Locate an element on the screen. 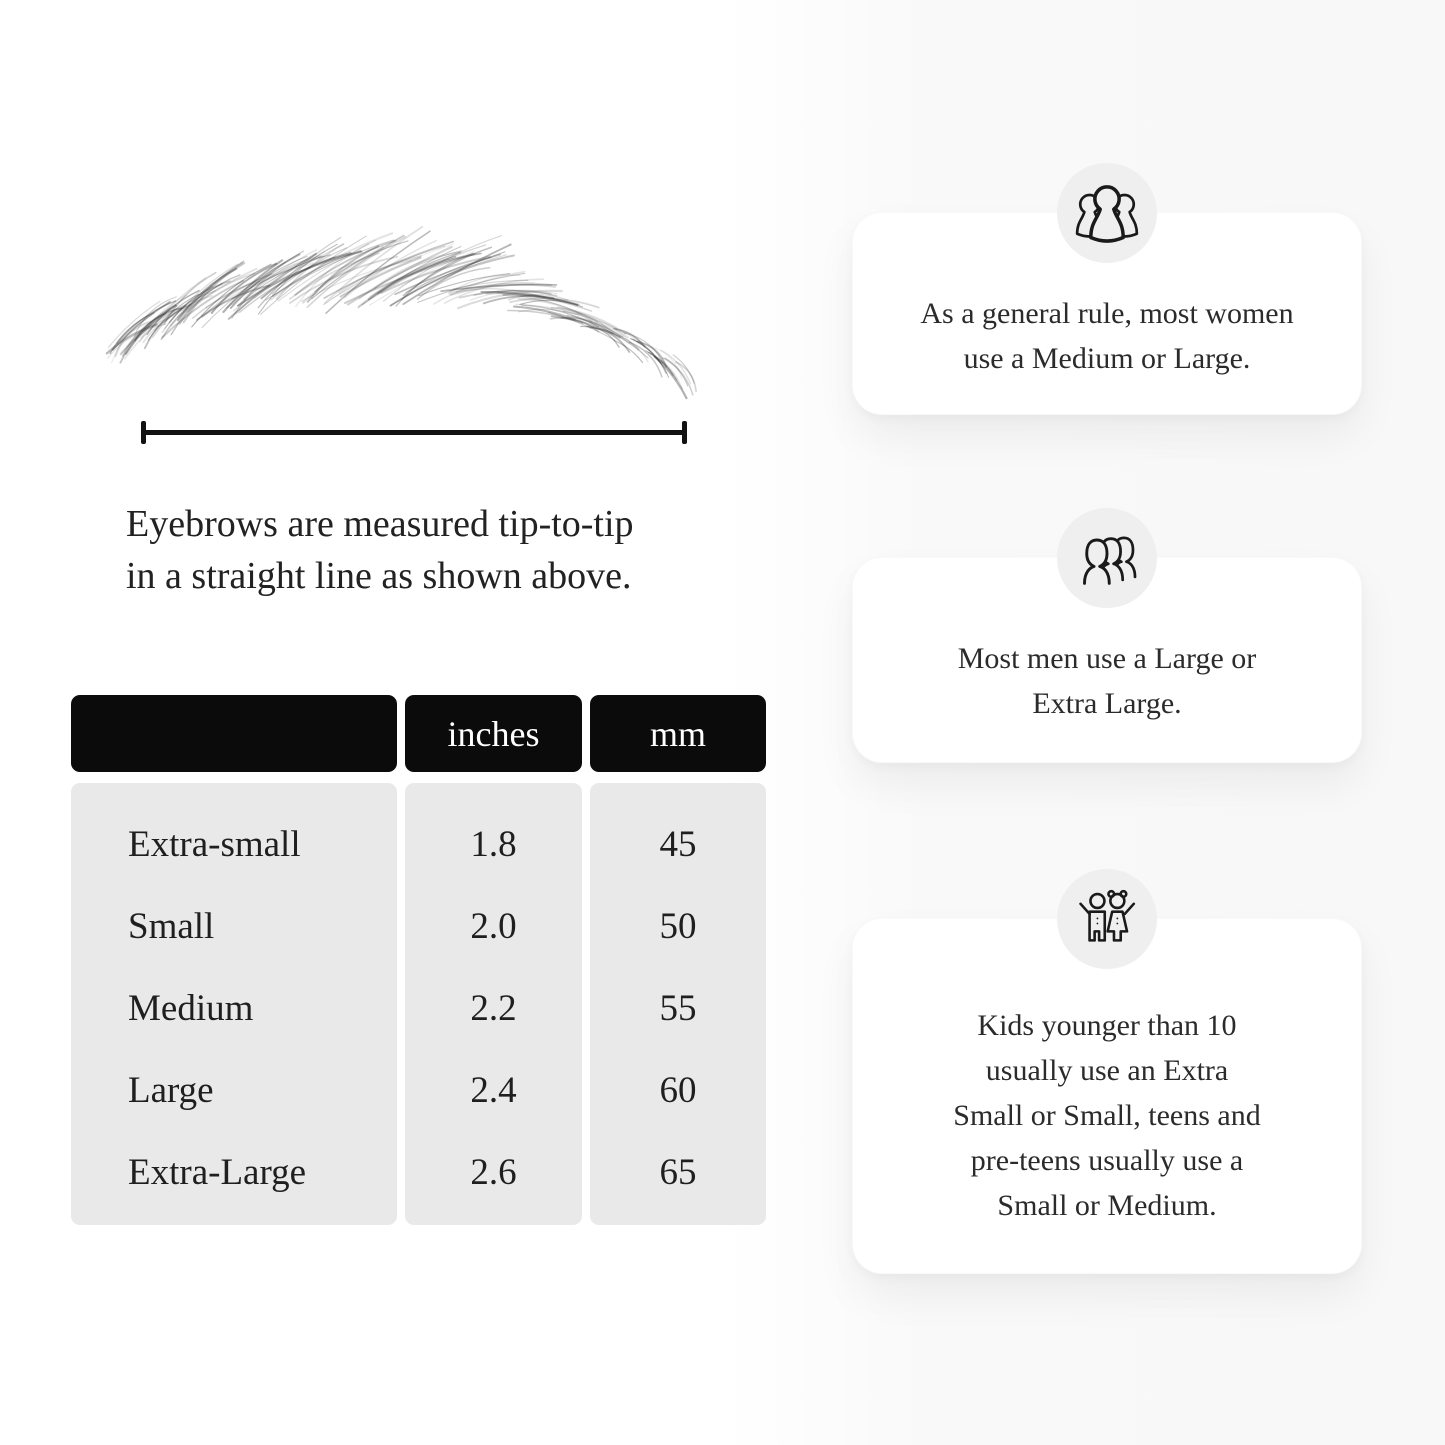 This screenshot has height=1445, width=1445. caption-line-2: in a straight line as shown above. is located at coordinates (379, 576).